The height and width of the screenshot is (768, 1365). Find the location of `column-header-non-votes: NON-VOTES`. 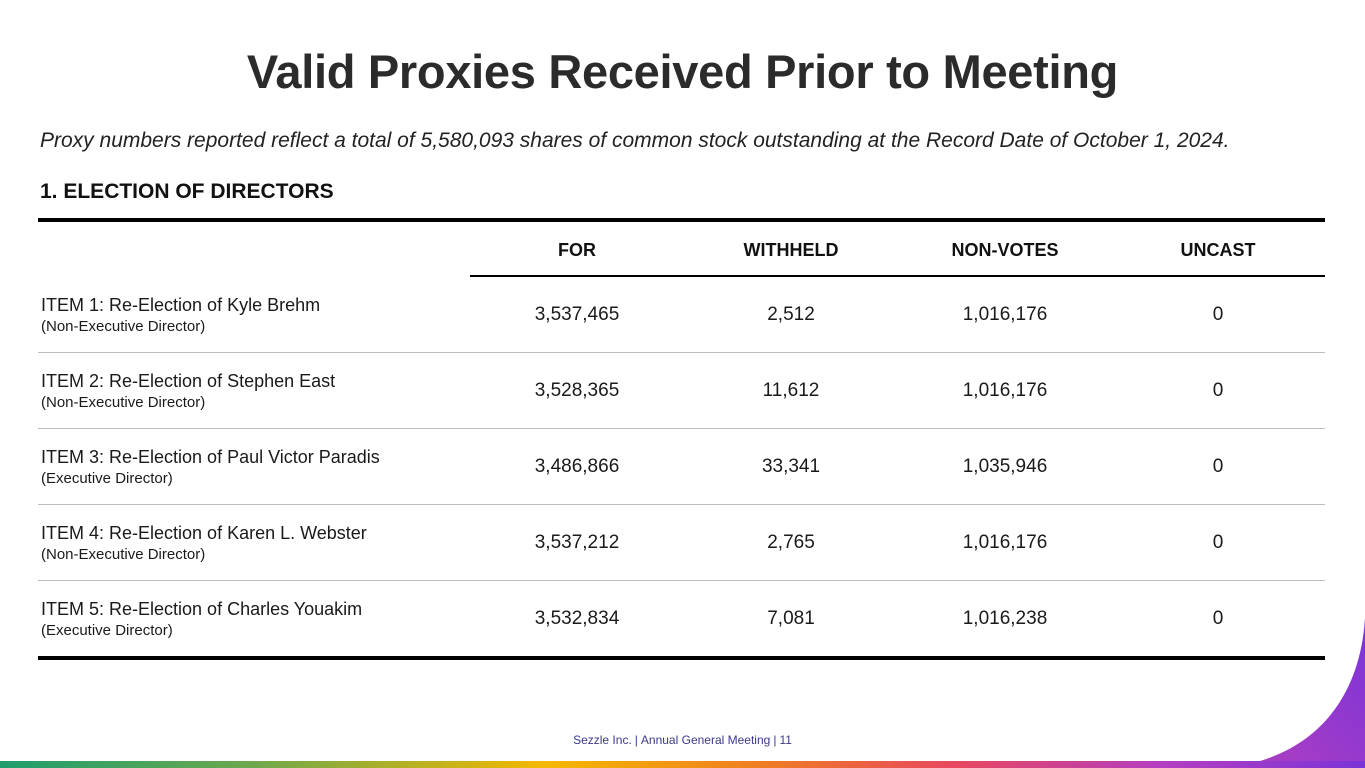

column-header-non-votes: NON-VOTES is located at coordinates (1005, 250).